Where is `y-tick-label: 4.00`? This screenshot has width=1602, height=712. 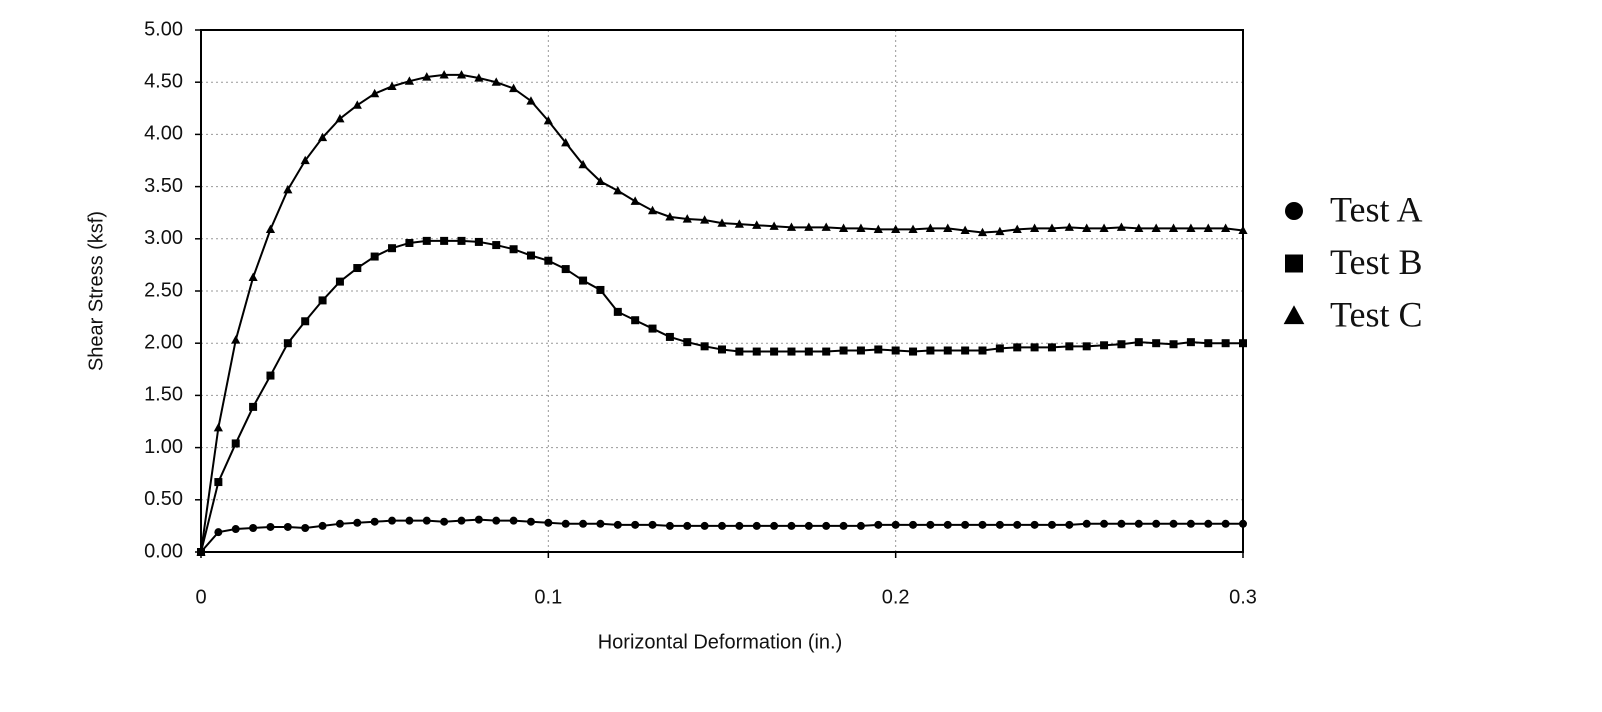 y-tick-label: 4.00 is located at coordinates (163, 134).